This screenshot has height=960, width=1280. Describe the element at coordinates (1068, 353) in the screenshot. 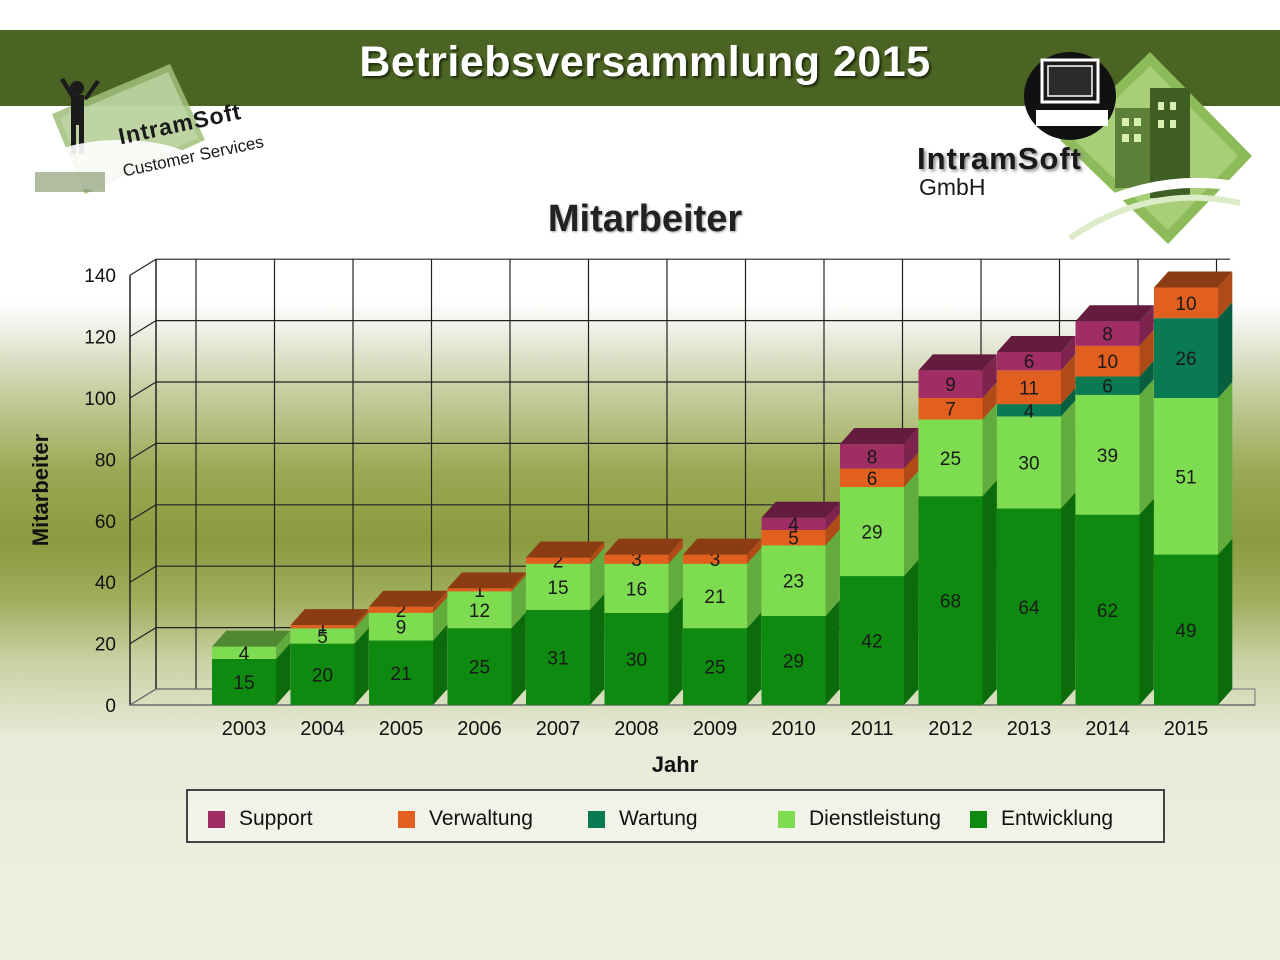

I see `bar-side-support-2013` at that location.